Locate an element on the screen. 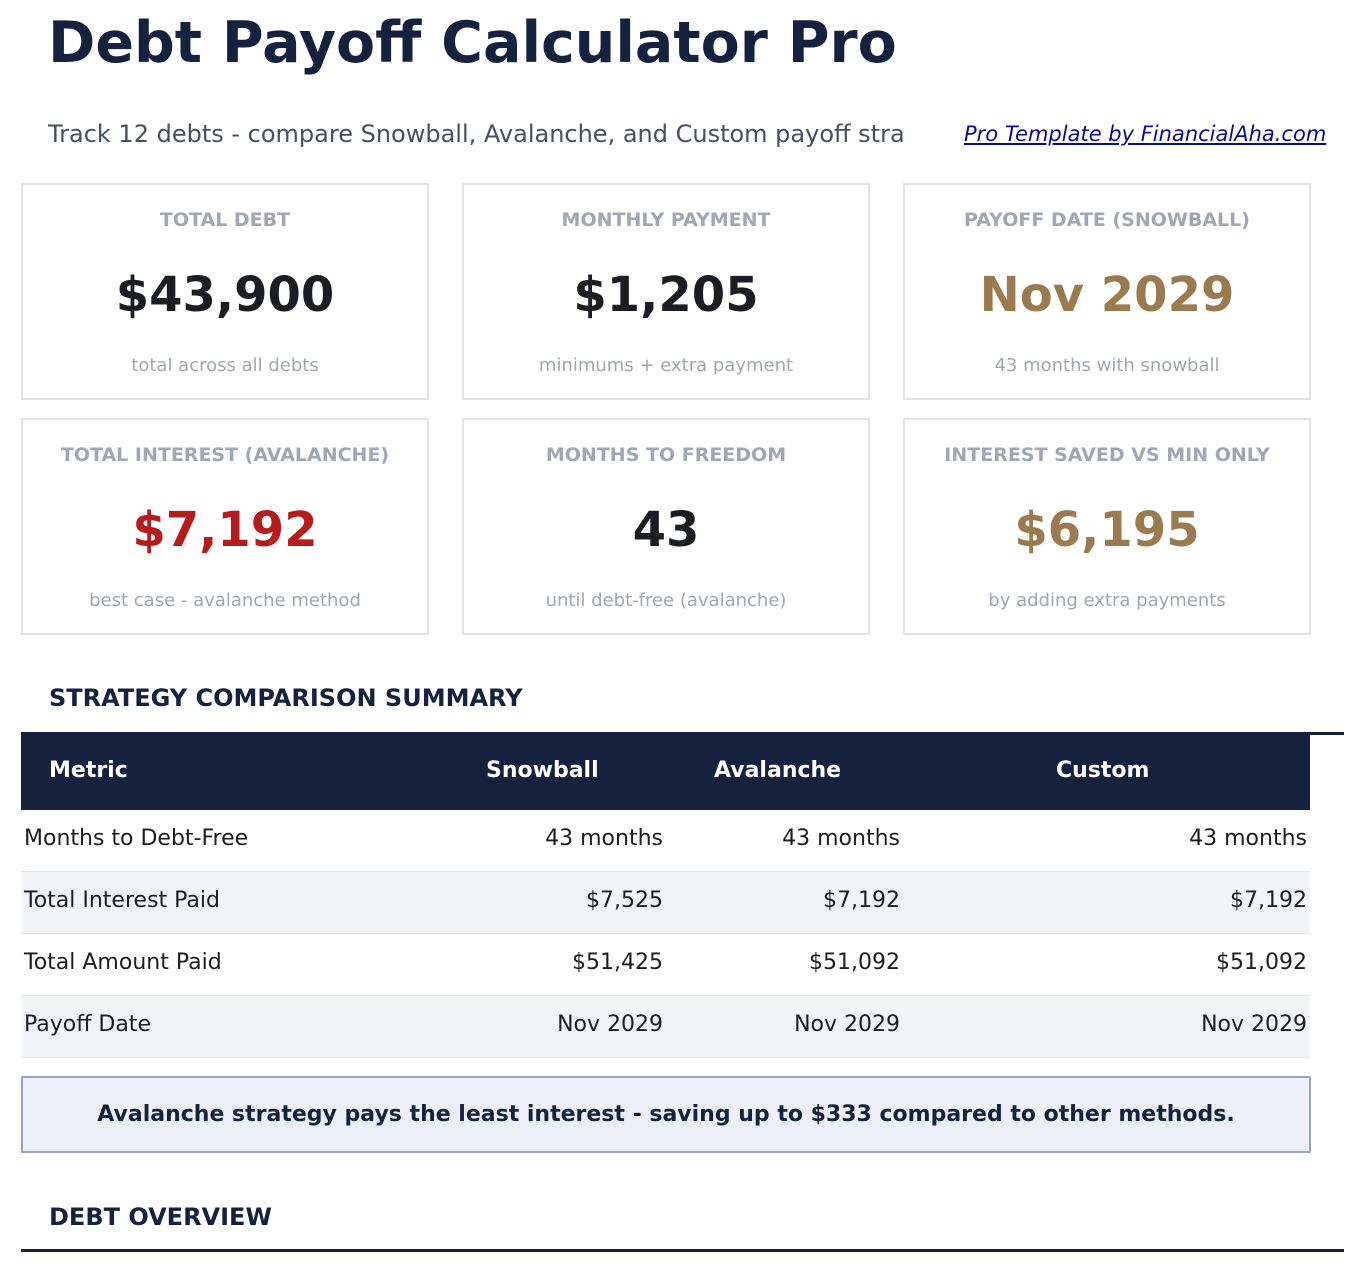 The height and width of the screenshot is (1274, 1364). kpi-value: $7,192 is located at coordinates (225, 530).